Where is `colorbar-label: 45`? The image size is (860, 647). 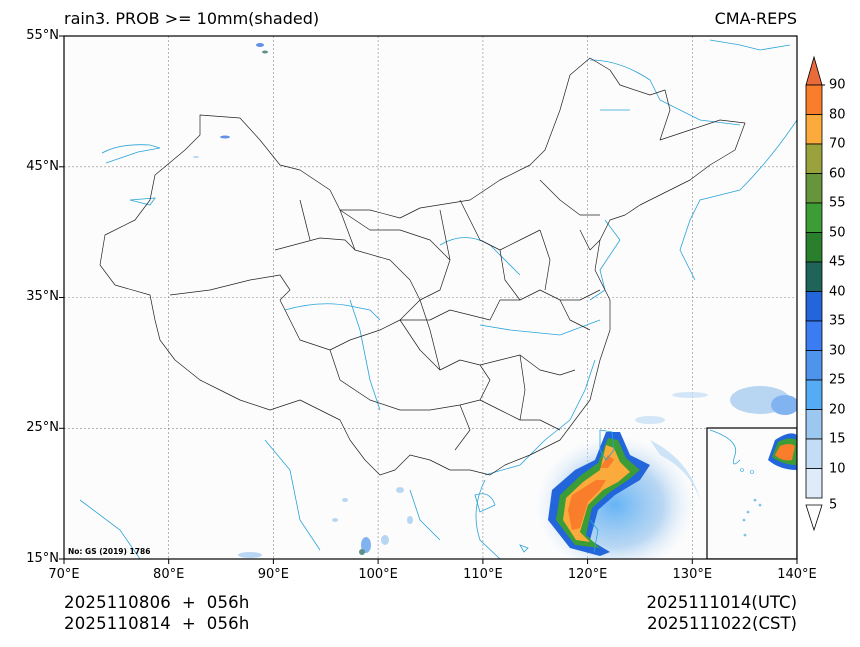 colorbar-label: 45 is located at coordinates (837, 262).